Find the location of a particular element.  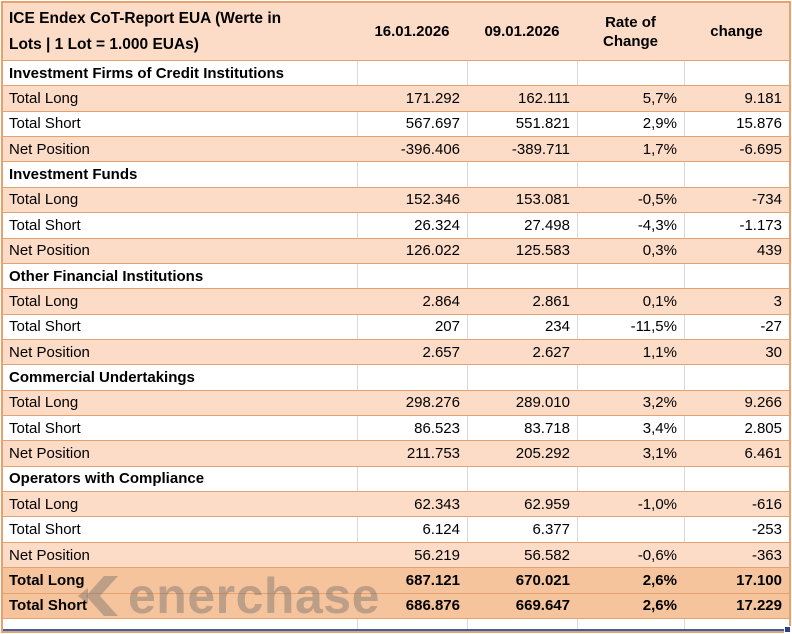

value-cell: 1,1% is located at coordinates (659, 352).